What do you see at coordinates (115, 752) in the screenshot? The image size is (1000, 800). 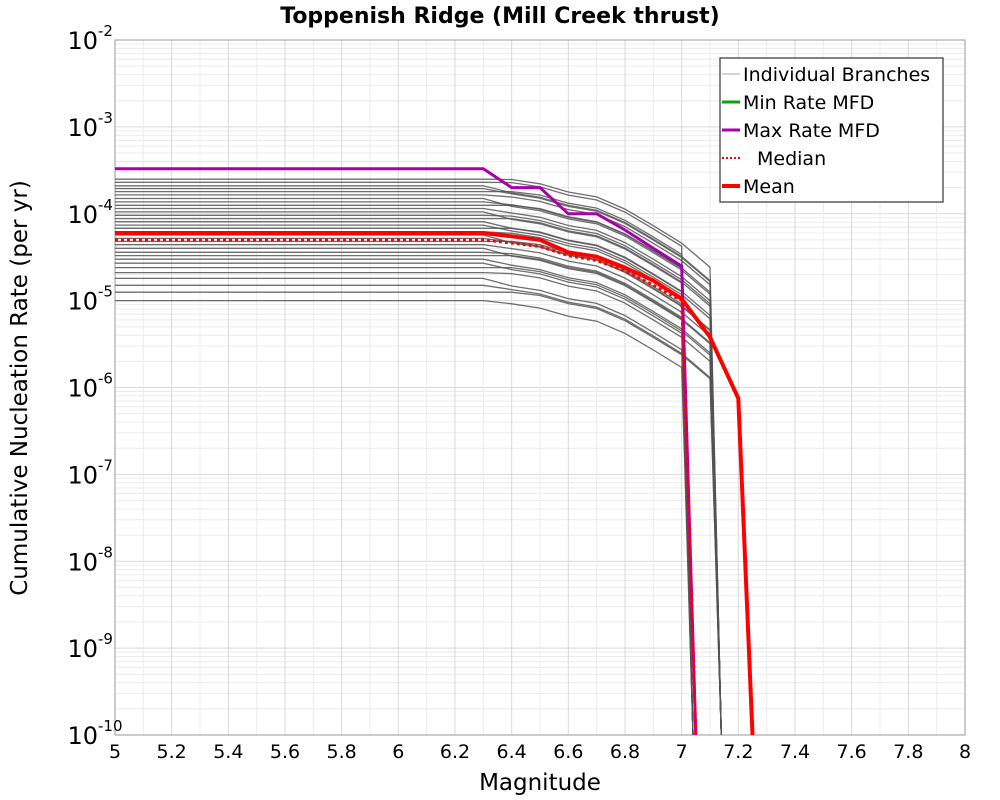 I see `x-tick-label: 5` at bounding box center [115, 752].